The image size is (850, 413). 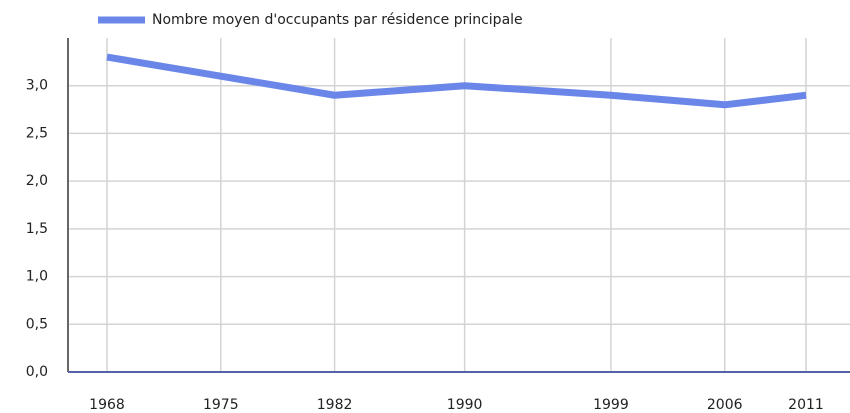 What do you see at coordinates (37, 277) in the screenshot?
I see `y-tick-label: 1,0` at bounding box center [37, 277].